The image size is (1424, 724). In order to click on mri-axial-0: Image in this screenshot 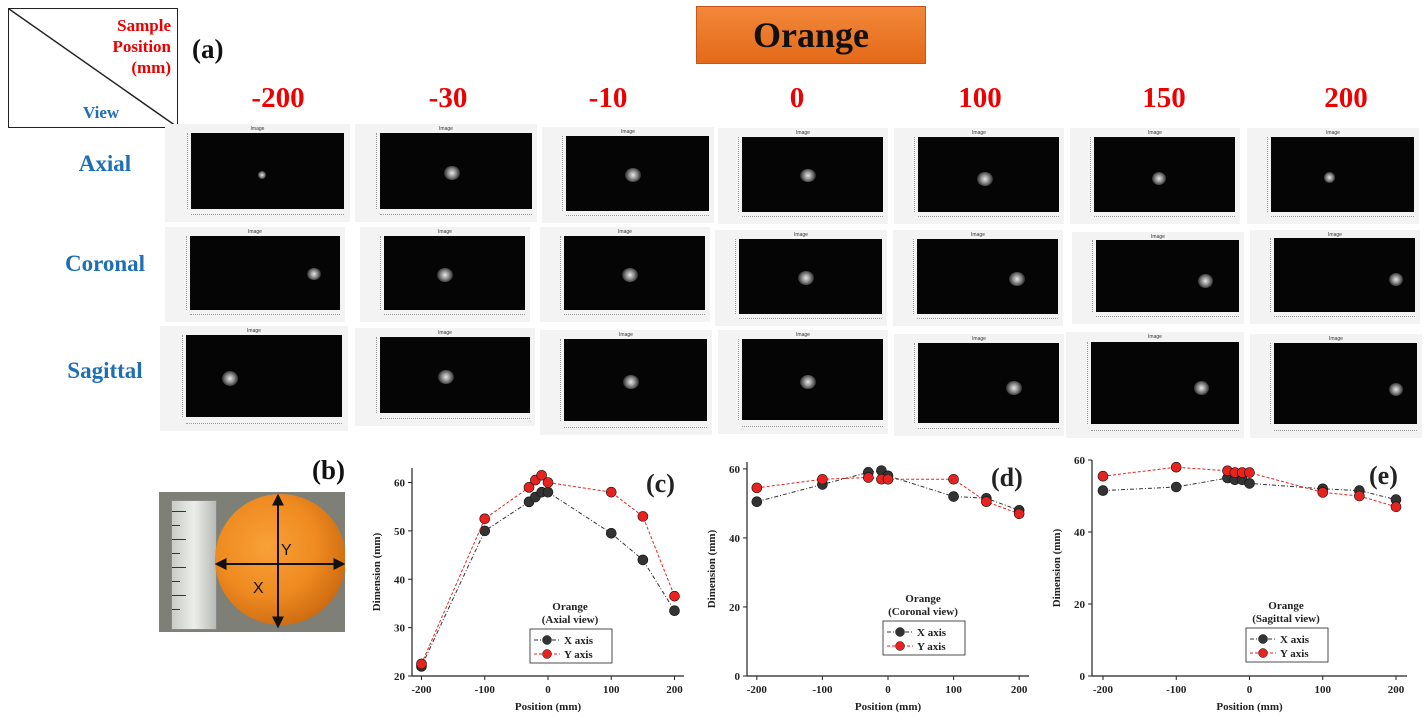, I will do `click(803, 176)`.